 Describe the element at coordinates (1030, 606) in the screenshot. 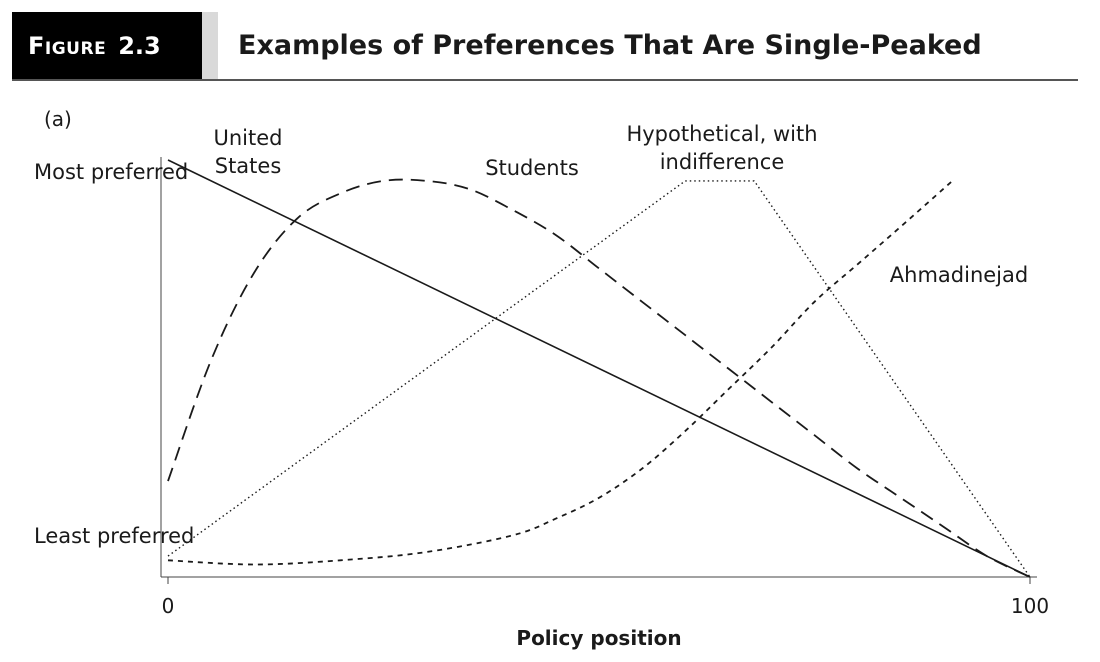

I see `x-tick-label-100: 100` at that location.